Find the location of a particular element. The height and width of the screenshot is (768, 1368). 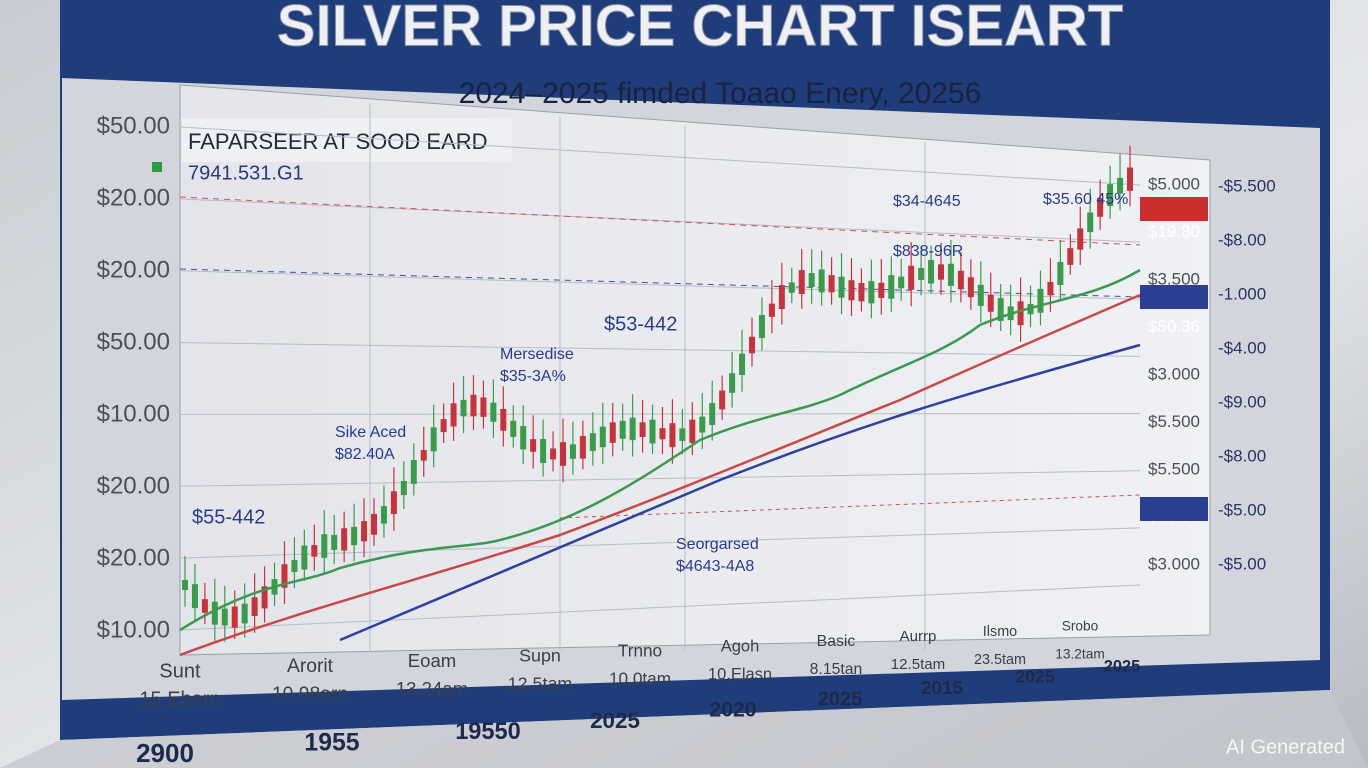

annotation: $35.60 45% is located at coordinates (1085, 199).